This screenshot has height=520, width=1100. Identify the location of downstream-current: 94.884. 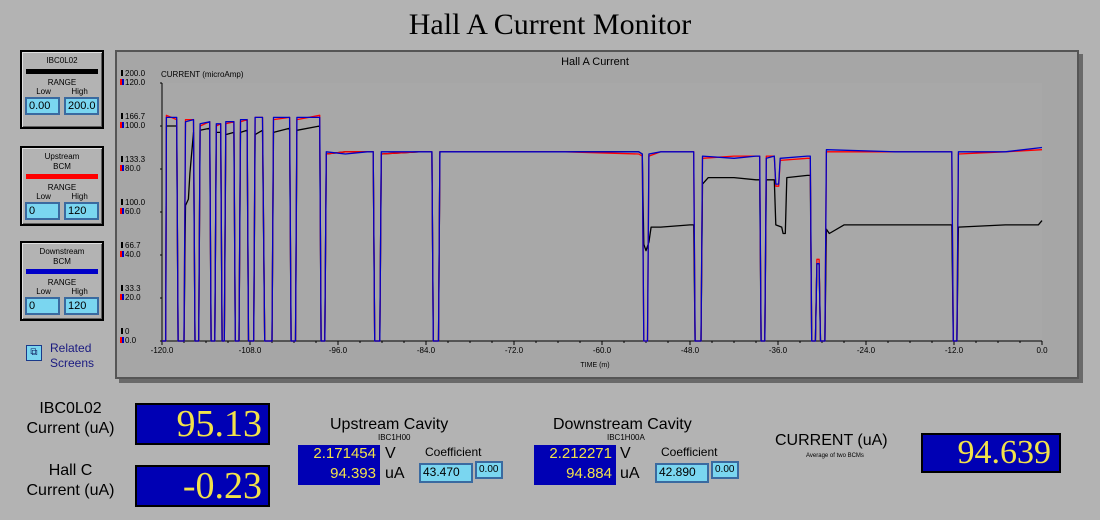
(575, 475).